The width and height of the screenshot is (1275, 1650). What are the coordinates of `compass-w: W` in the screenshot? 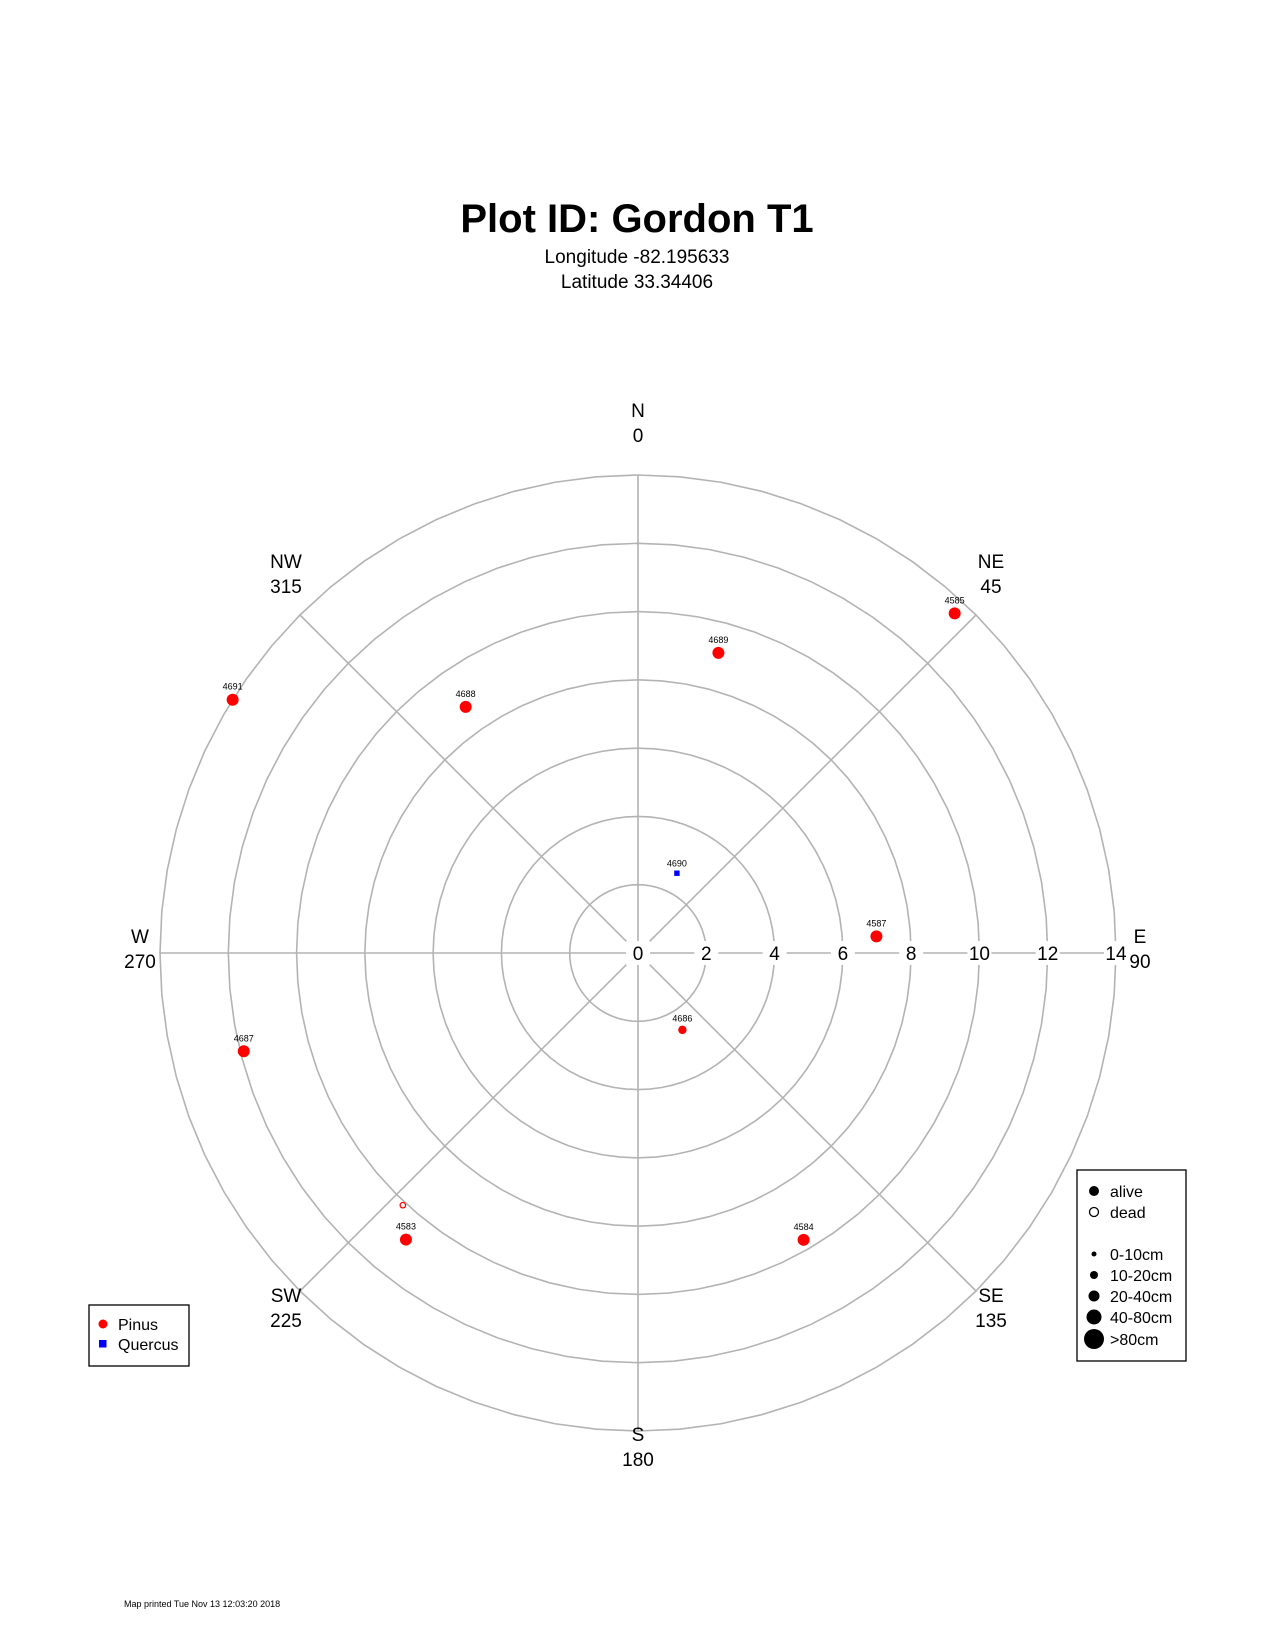 It's located at (140, 937).